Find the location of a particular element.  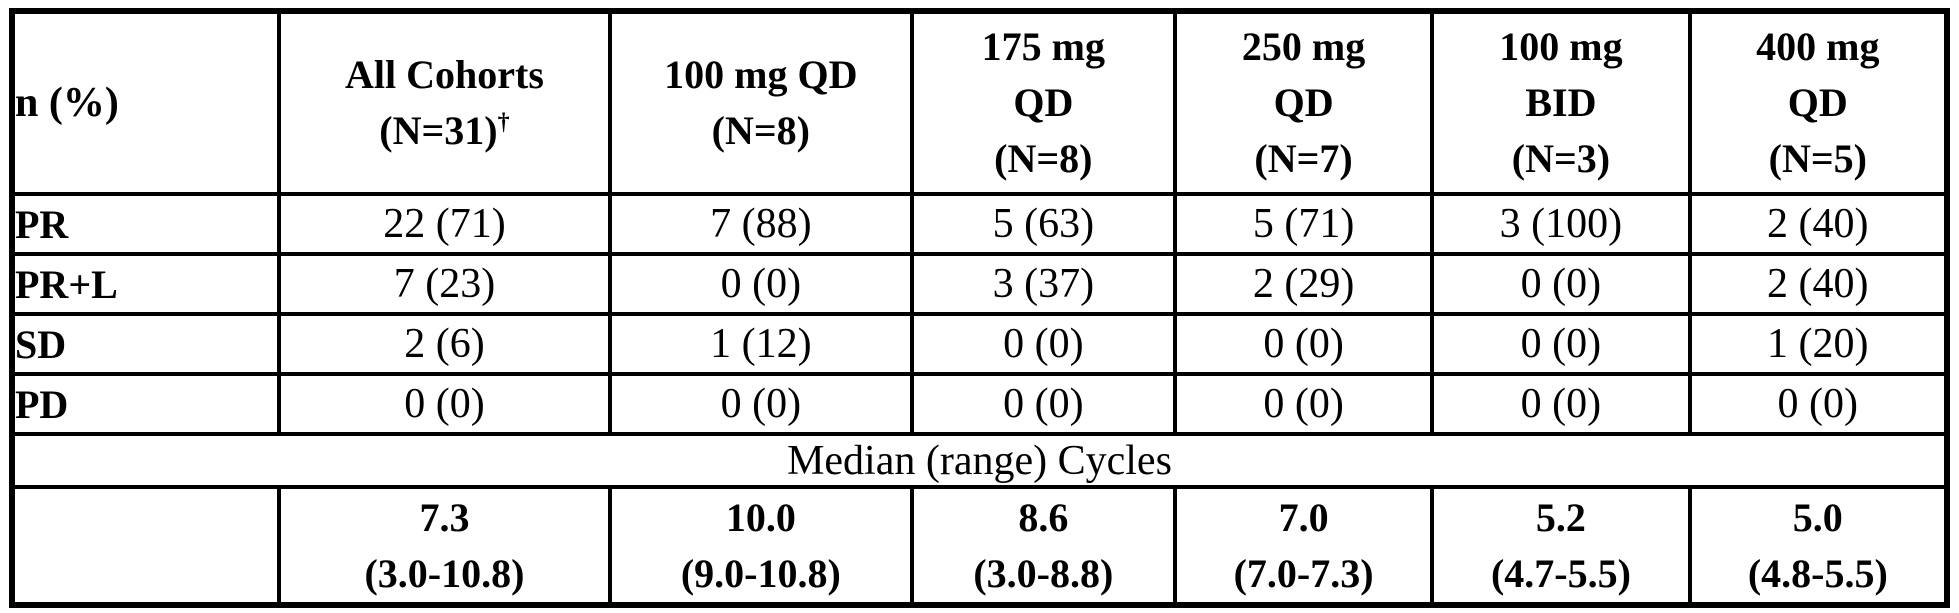

header-cell-250mg-qd: 250 mg QD (N=7) is located at coordinates (1303, 102).